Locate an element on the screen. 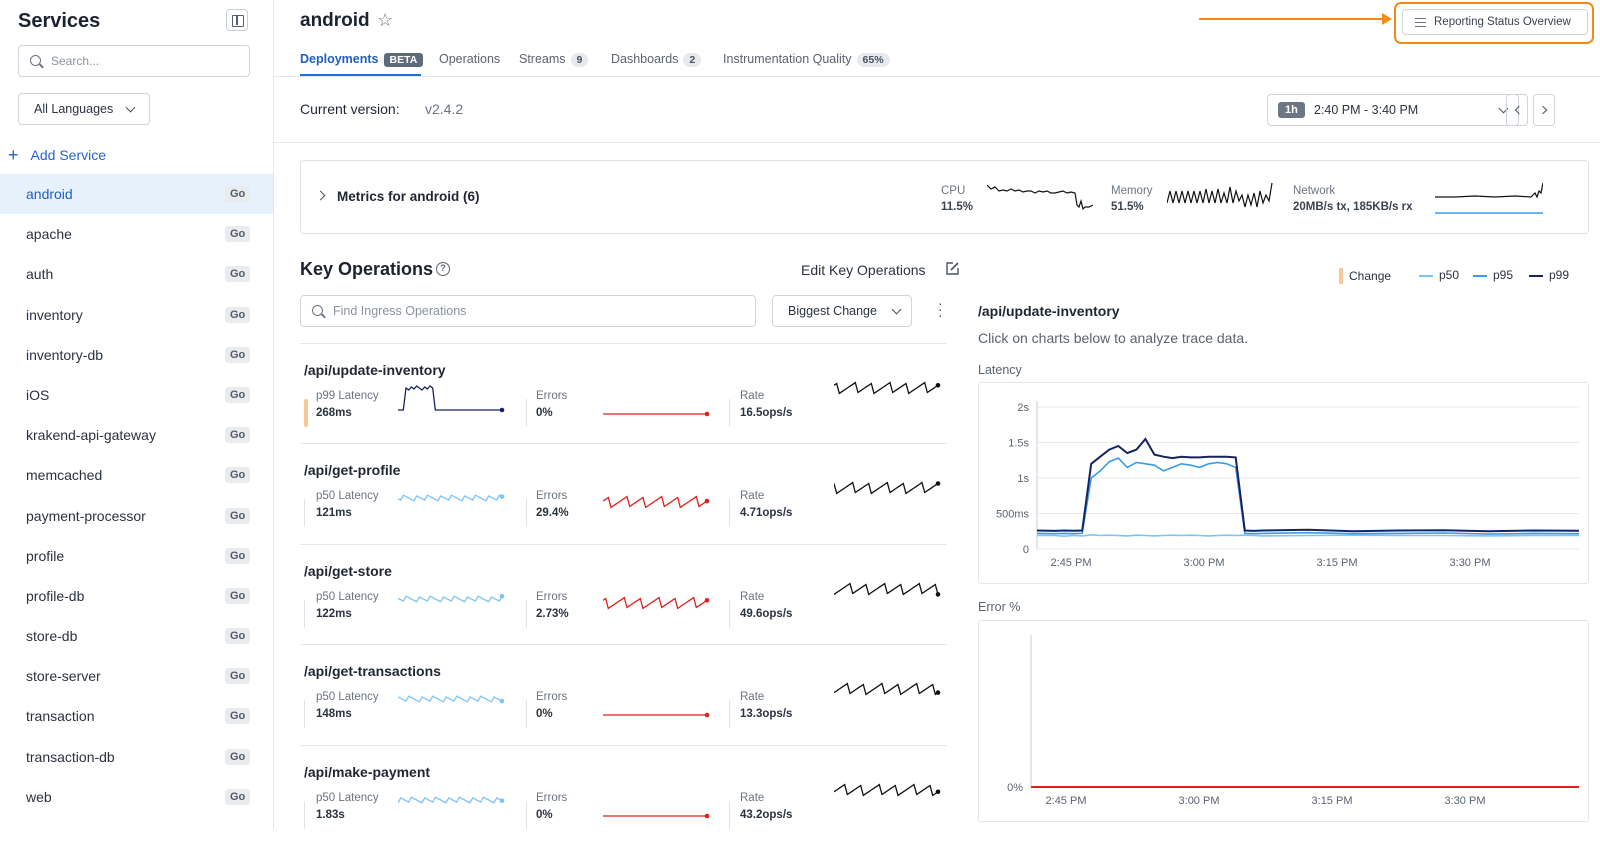  reporting-status-button: Reporting Status Overview is located at coordinates (1495, 22).